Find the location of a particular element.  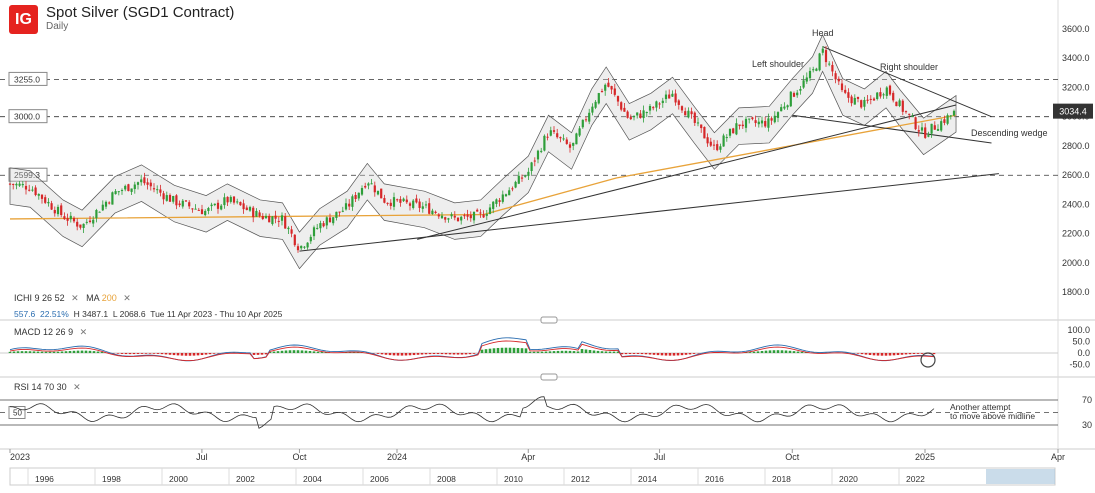

macd-label: MACD is located at coordinates (27, 332).